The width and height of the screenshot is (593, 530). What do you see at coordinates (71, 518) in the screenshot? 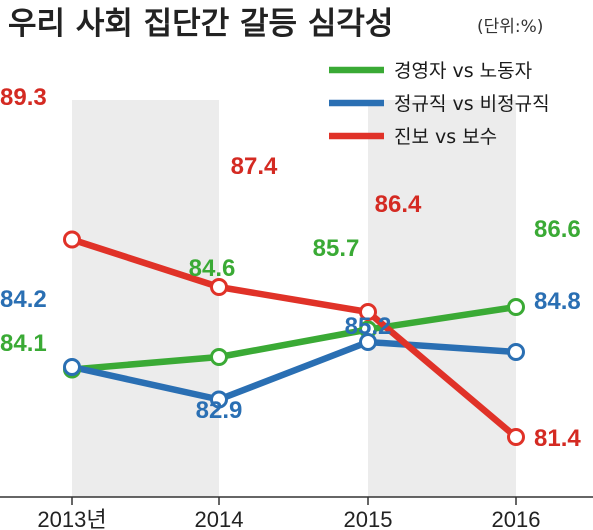
I see `x-tick-label: 2013년` at bounding box center [71, 518].